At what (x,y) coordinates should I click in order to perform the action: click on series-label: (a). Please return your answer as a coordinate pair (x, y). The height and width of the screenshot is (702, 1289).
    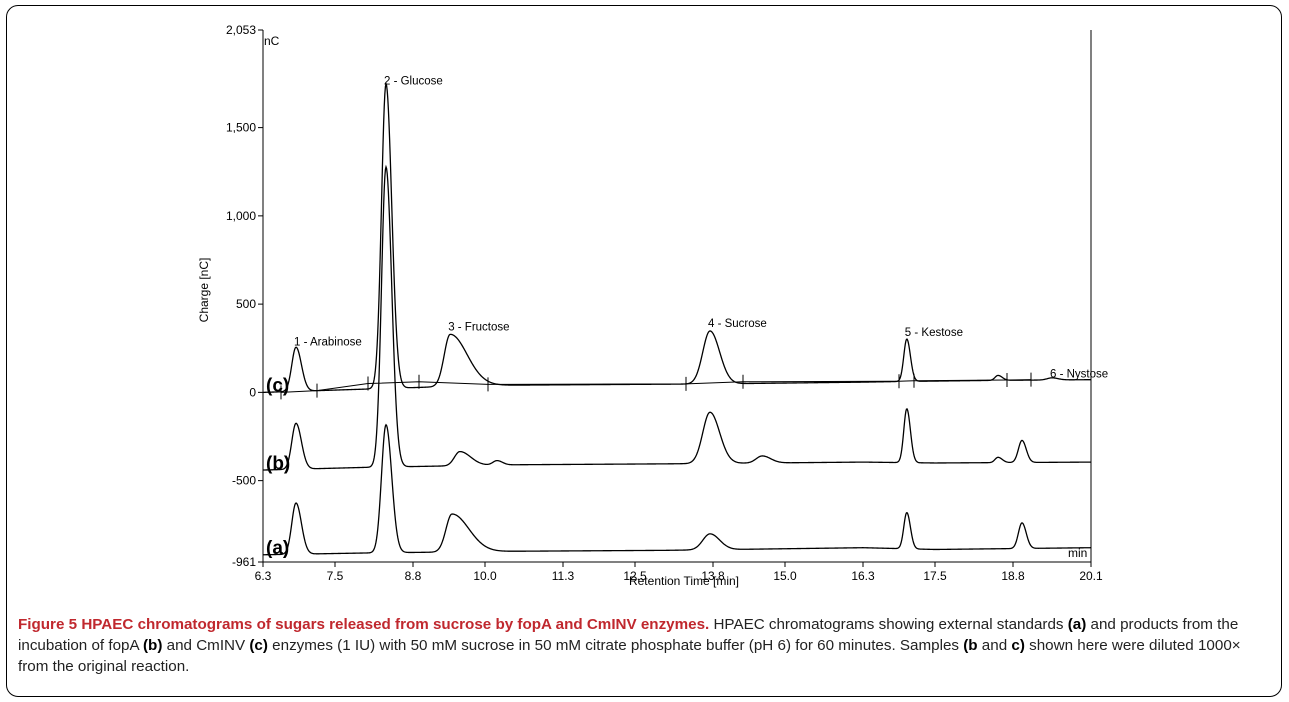
    Looking at the image, I should click on (277, 548).